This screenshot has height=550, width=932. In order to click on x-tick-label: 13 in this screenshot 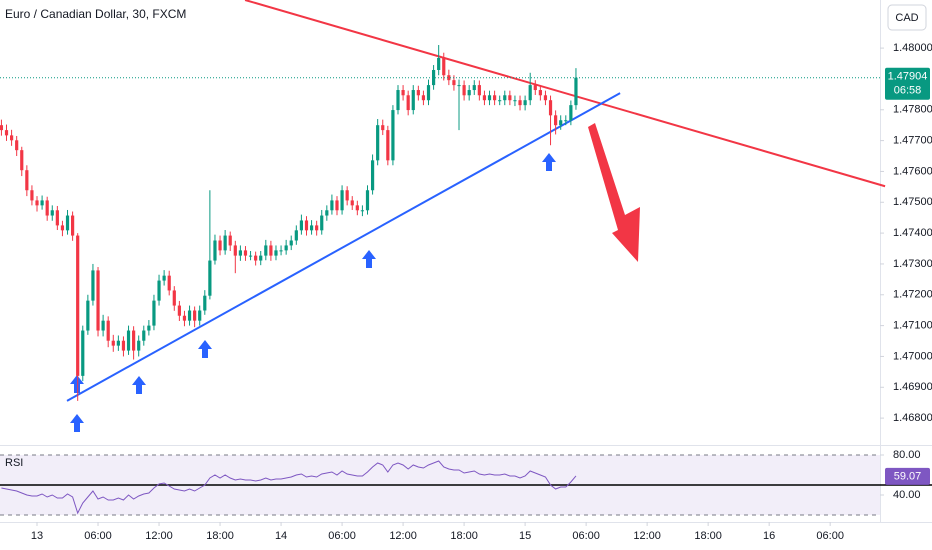, I will do `click(37, 536)`.